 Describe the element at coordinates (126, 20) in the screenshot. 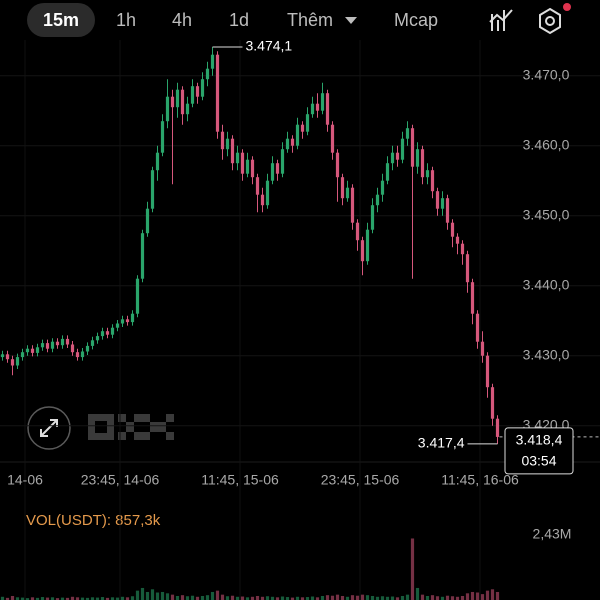

I see `tab: 1h` at that location.